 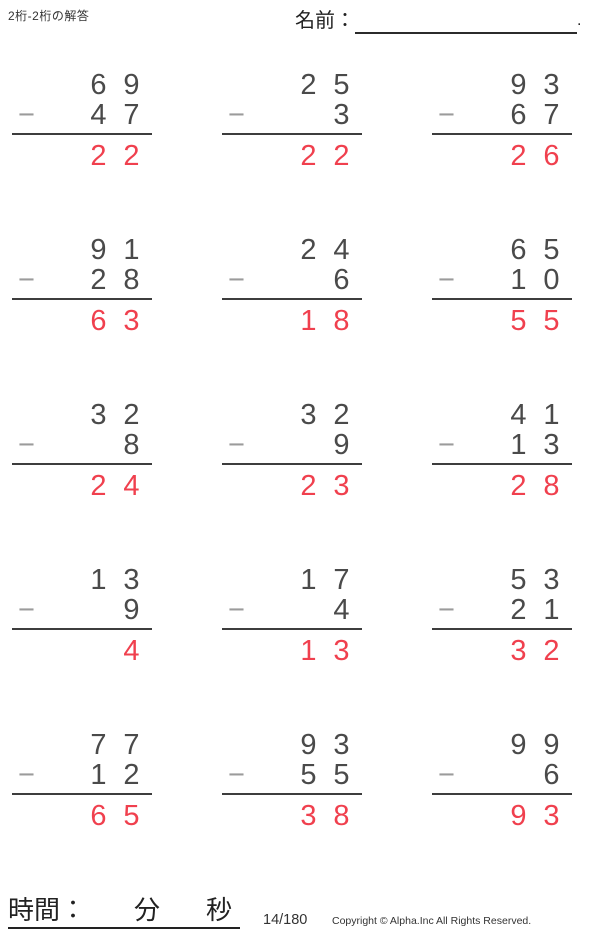 What do you see at coordinates (124, 912) in the screenshot?
I see `time-blank-line: 時間： 分 秒` at bounding box center [124, 912].